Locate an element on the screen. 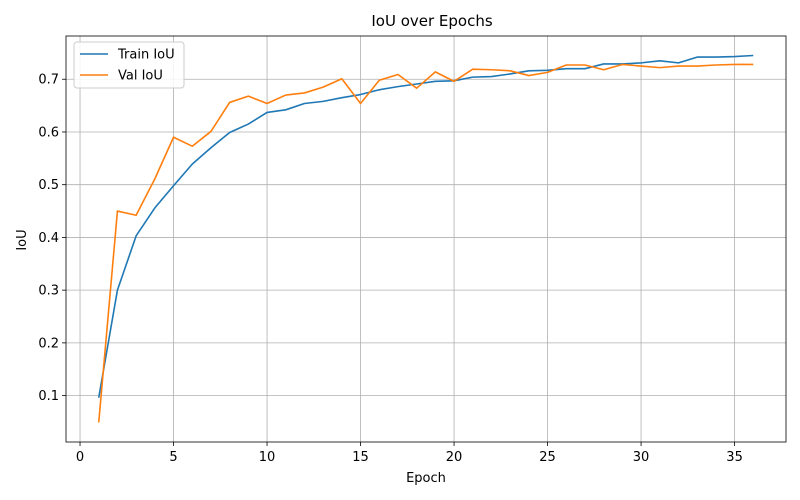 The width and height of the screenshot is (800, 500). y-tick-label: 0.4 is located at coordinates (48, 238).